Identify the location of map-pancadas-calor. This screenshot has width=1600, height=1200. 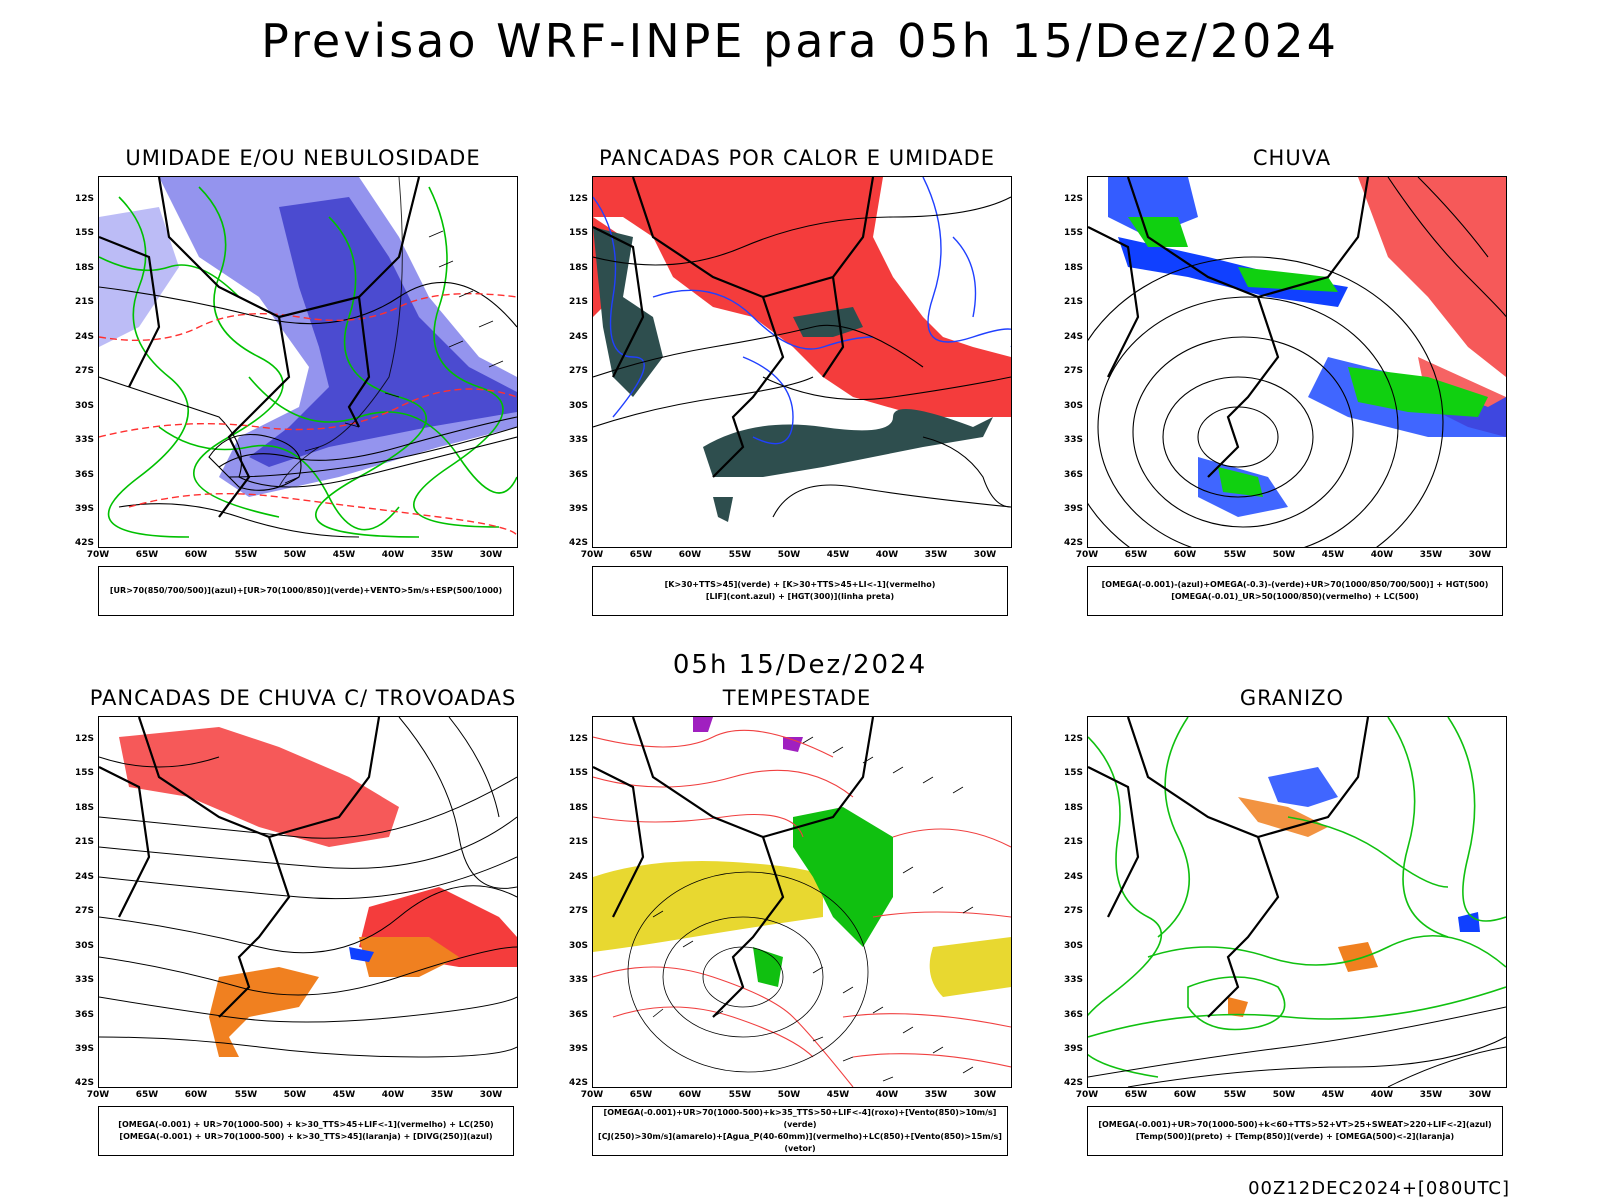
(802, 349).